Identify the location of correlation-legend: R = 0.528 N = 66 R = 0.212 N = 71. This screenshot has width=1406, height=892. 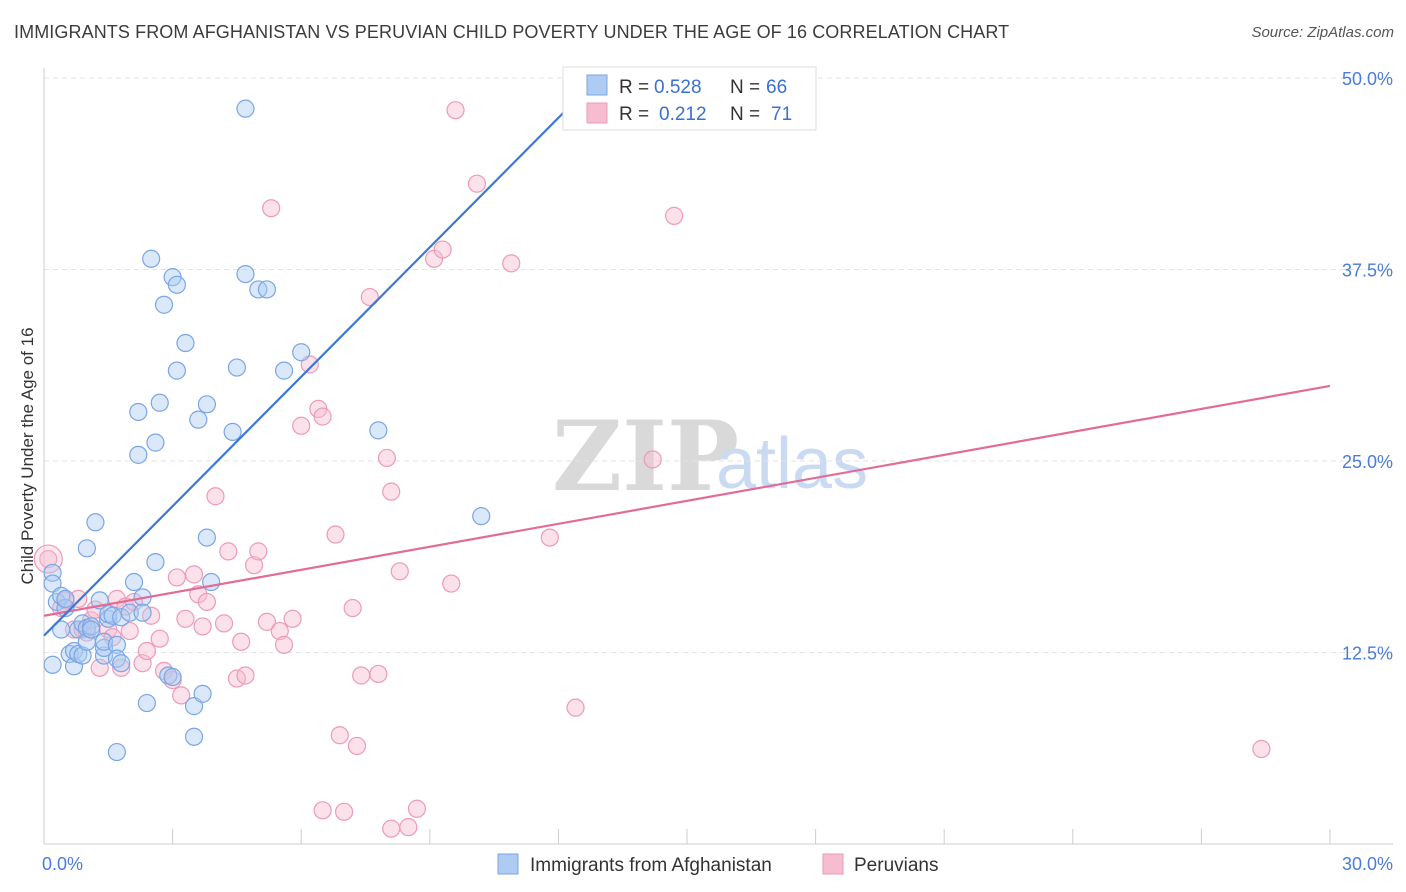
(689, 98).